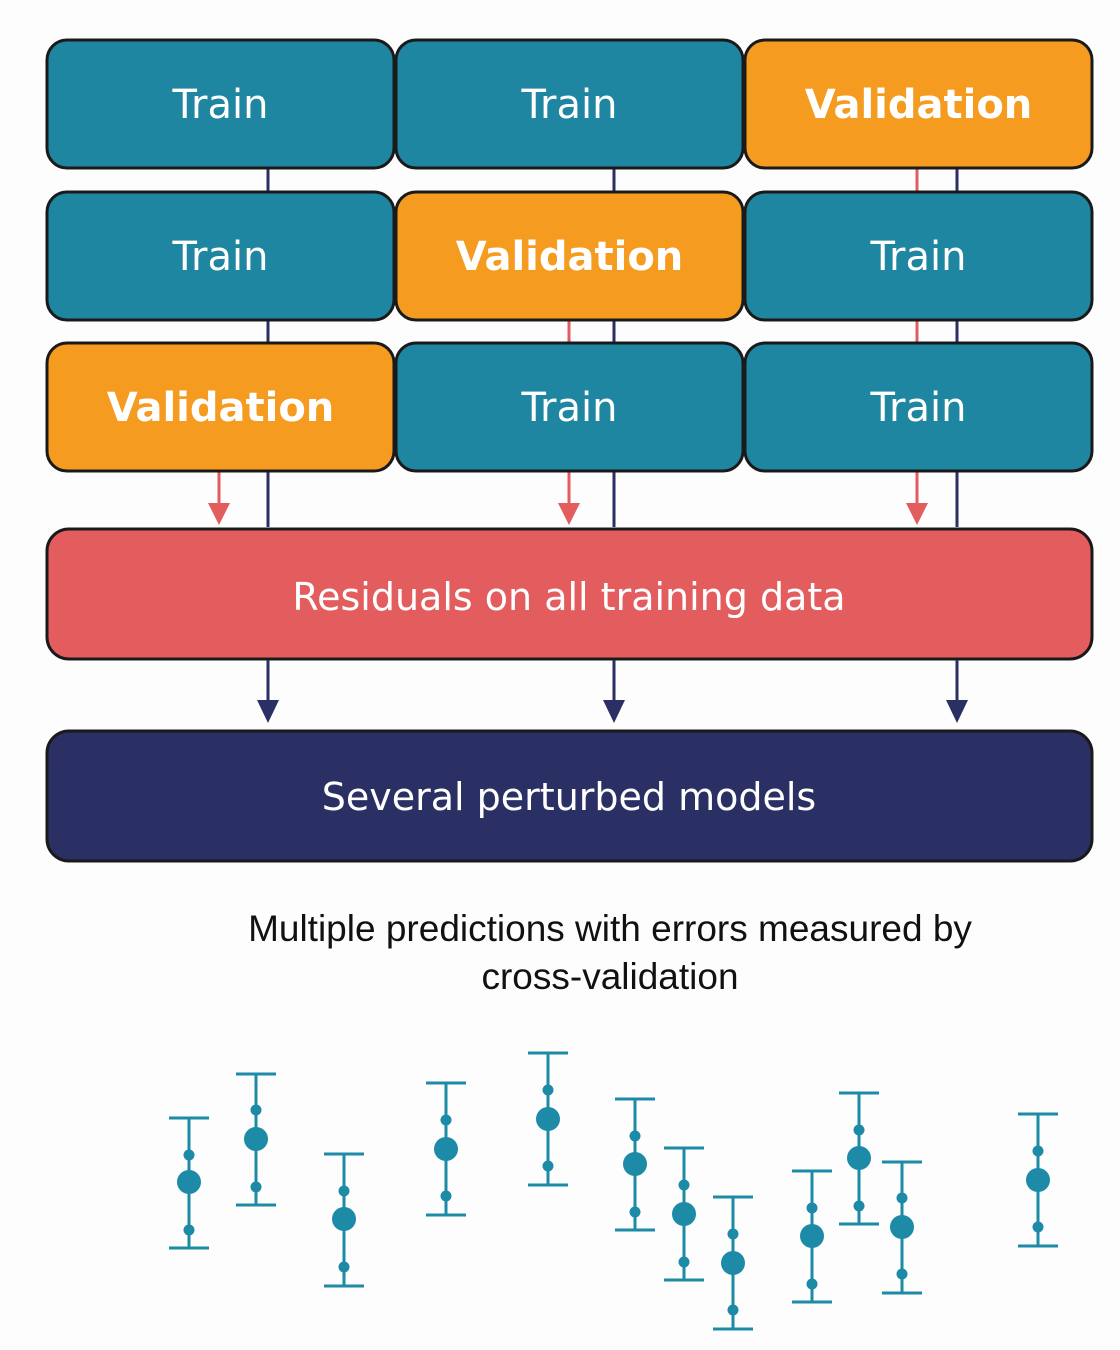 This screenshot has width=1120, height=1350. I want to click on residuals-box: Residuals on all training data, so click(569, 594).